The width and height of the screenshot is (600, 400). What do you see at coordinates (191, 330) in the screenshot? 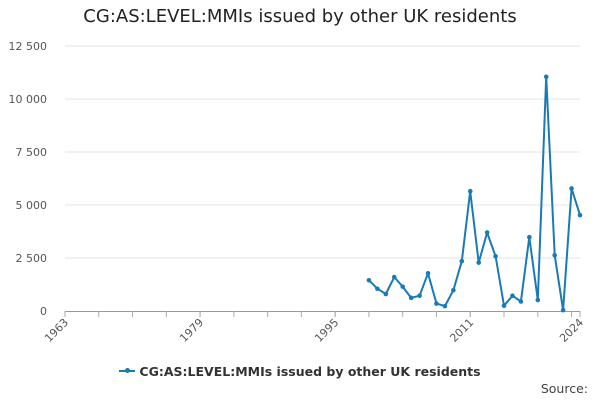
I see `x-tick-label: 1979` at bounding box center [191, 330].